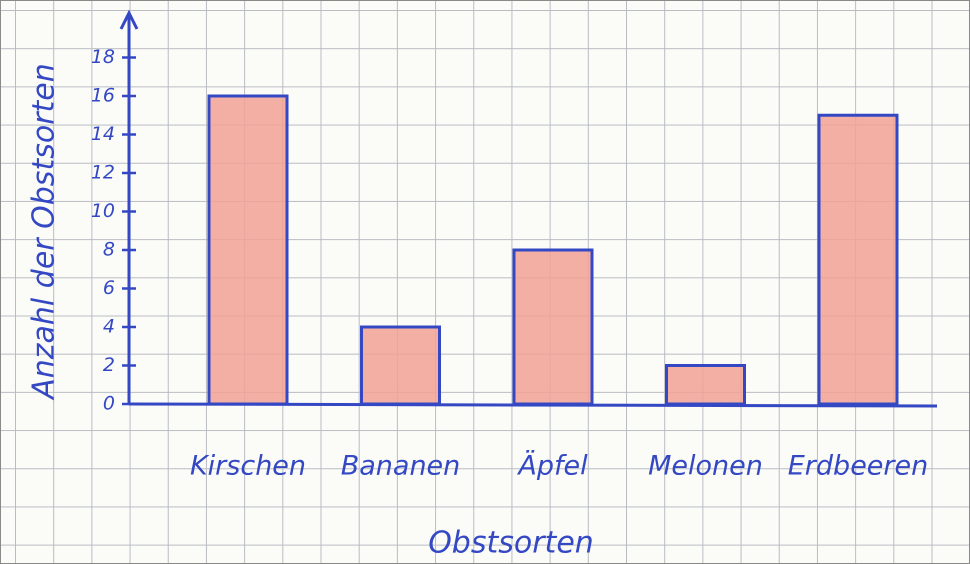  I want to click on x-axis-title: Obstsorten, so click(511, 543).